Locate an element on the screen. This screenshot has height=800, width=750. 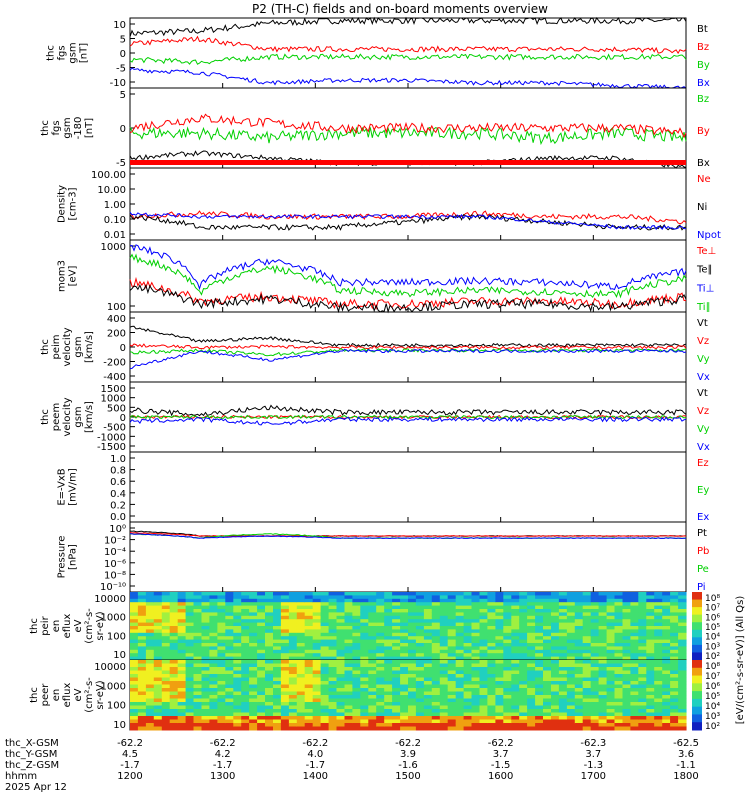
ytick-label: 100.00 is located at coordinates (108, 175).